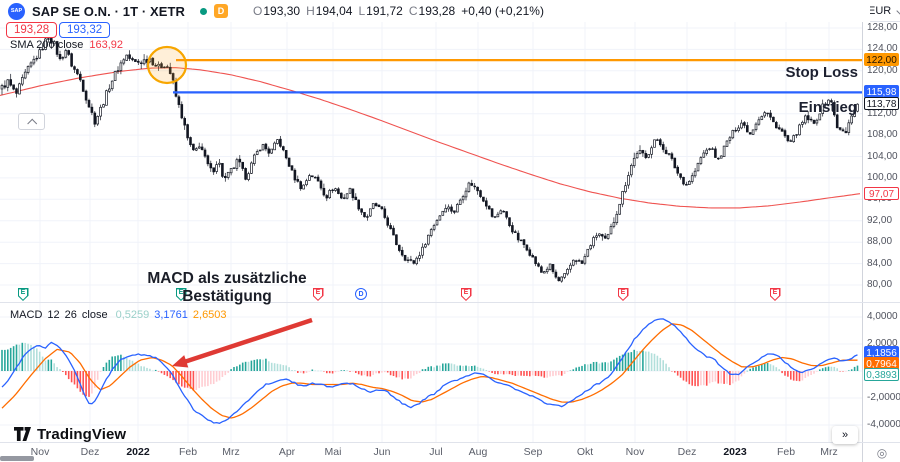 The height and width of the screenshot is (462, 900). What do you see at coordinates (882, 343) in the screenshot?
I see `macd-tick: 2,0000` at bounding box center [882, 343].